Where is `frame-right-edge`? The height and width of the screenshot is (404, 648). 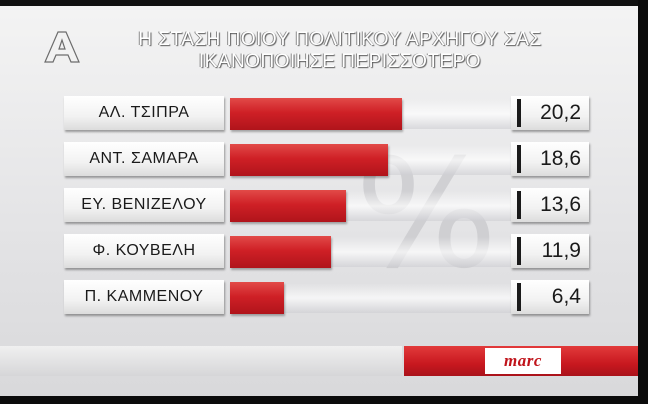
frame-right-edge is located at coordinates (643, 202).